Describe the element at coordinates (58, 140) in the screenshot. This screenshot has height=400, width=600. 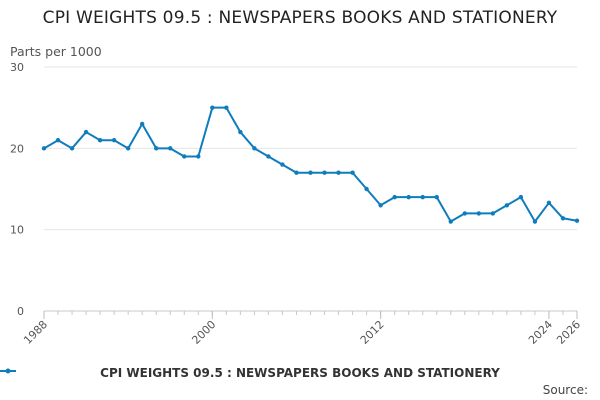
I see `data-point-1989` at that location.